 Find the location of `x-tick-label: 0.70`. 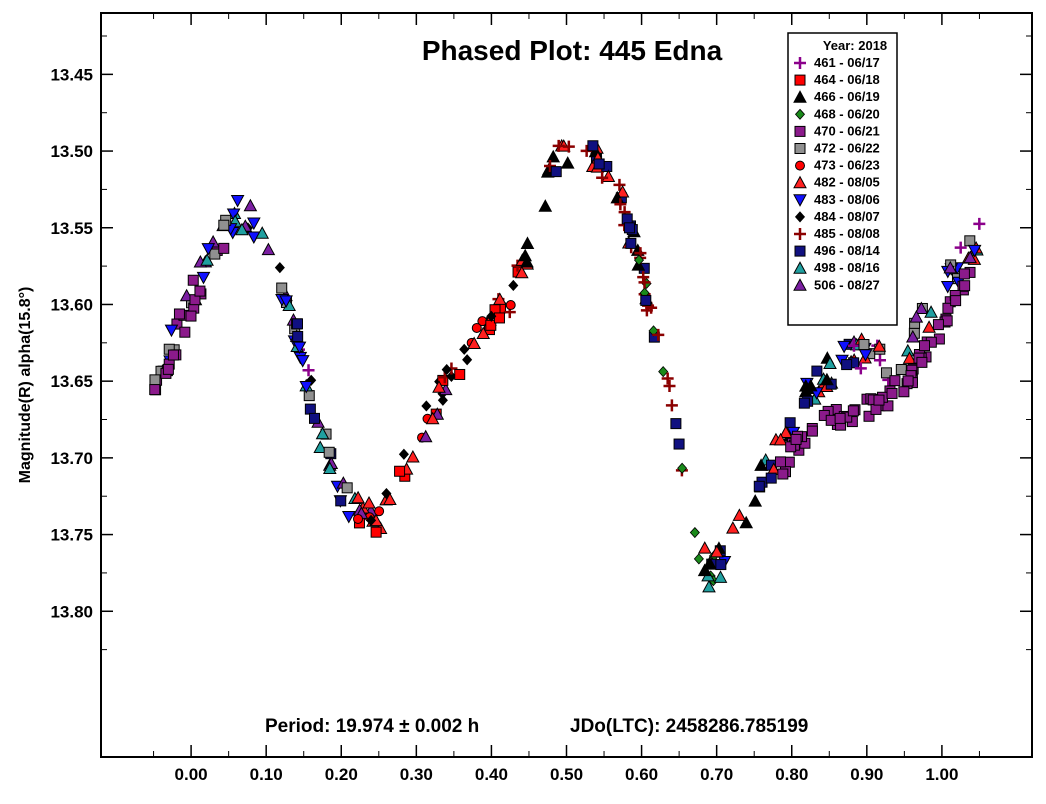

x-tick-label: 0.70 is located at coordinates (716, 774).